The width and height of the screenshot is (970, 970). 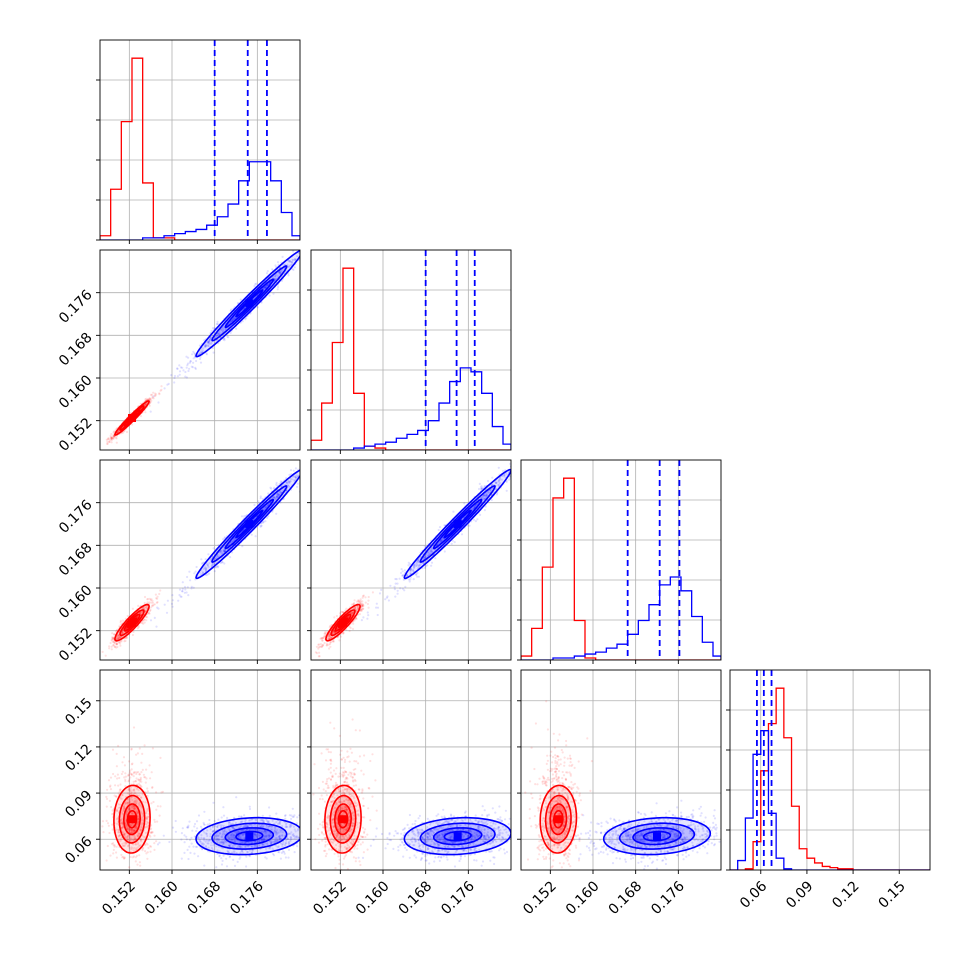 What do you see at coordinates (249, 303) in the screenshot?
I see `contour-blue` at bounding box center [249, 303].